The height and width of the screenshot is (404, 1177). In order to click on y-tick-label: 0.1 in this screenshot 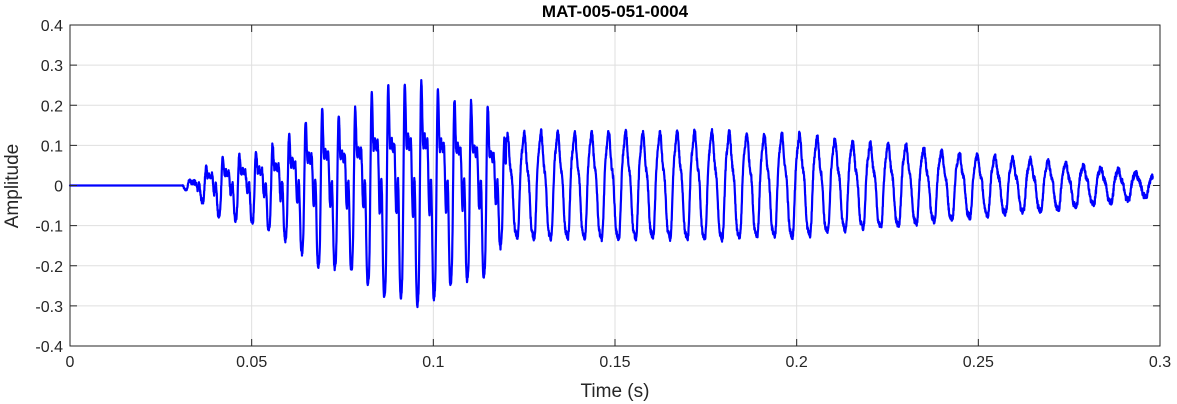, I will do `click(52, 146)`.